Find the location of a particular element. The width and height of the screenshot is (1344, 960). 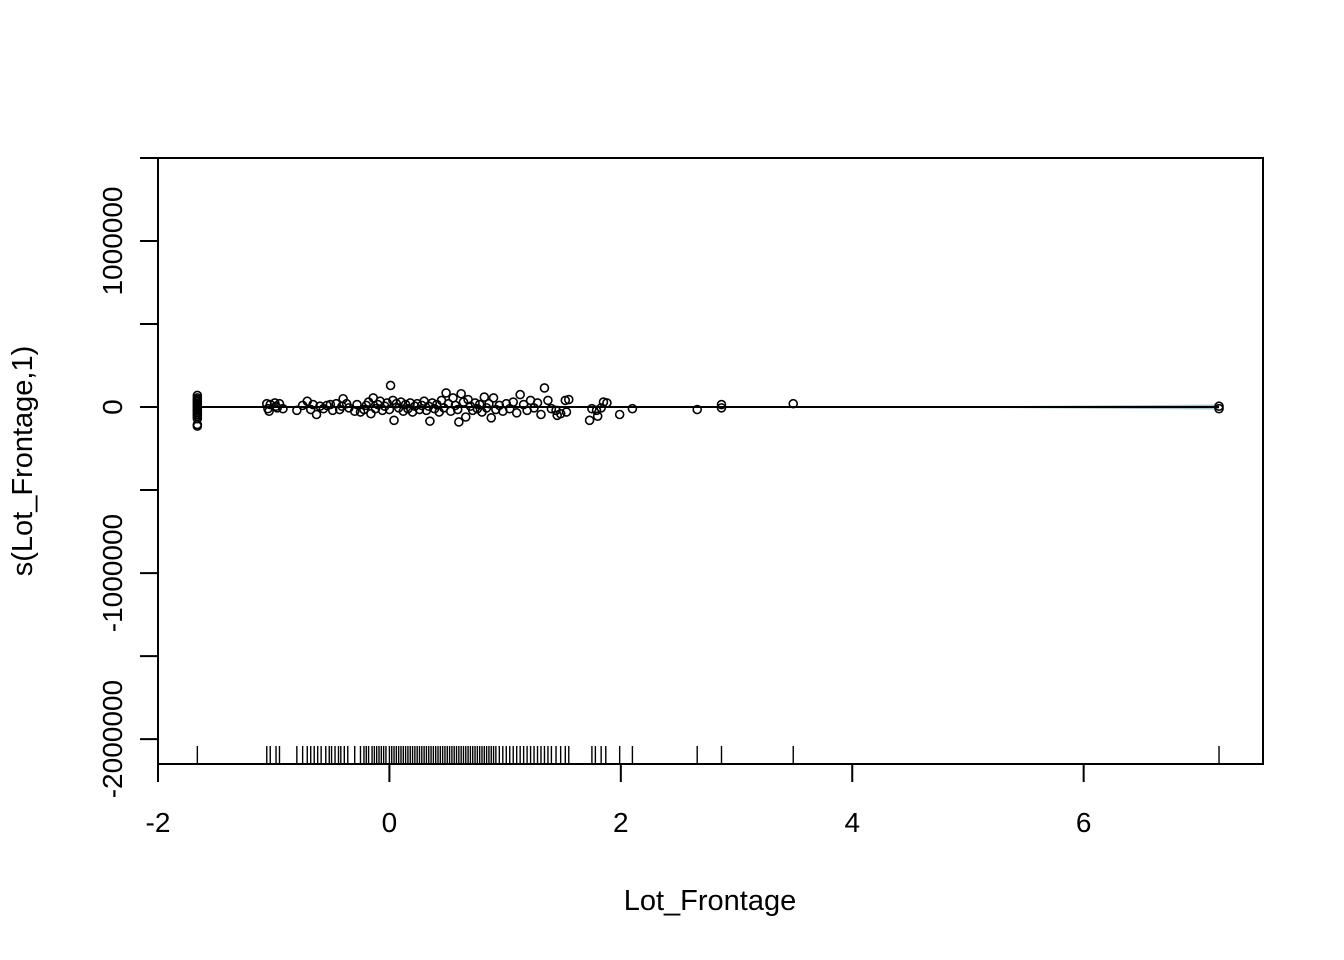

rug-layer is located at coordinates (708, 755).